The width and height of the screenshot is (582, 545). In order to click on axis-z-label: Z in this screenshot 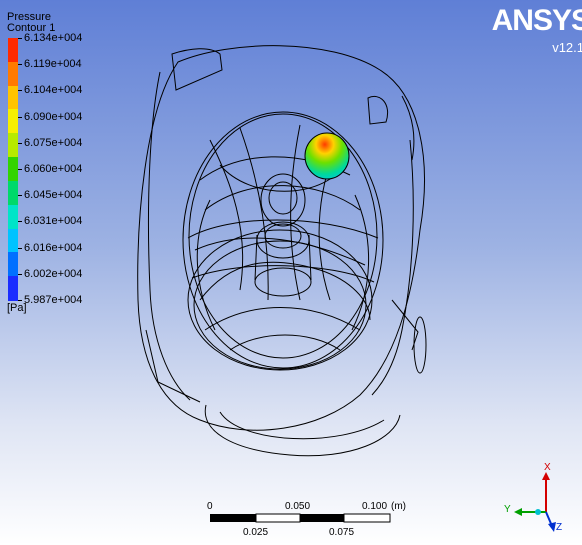, I will do `click(559, 527)`.